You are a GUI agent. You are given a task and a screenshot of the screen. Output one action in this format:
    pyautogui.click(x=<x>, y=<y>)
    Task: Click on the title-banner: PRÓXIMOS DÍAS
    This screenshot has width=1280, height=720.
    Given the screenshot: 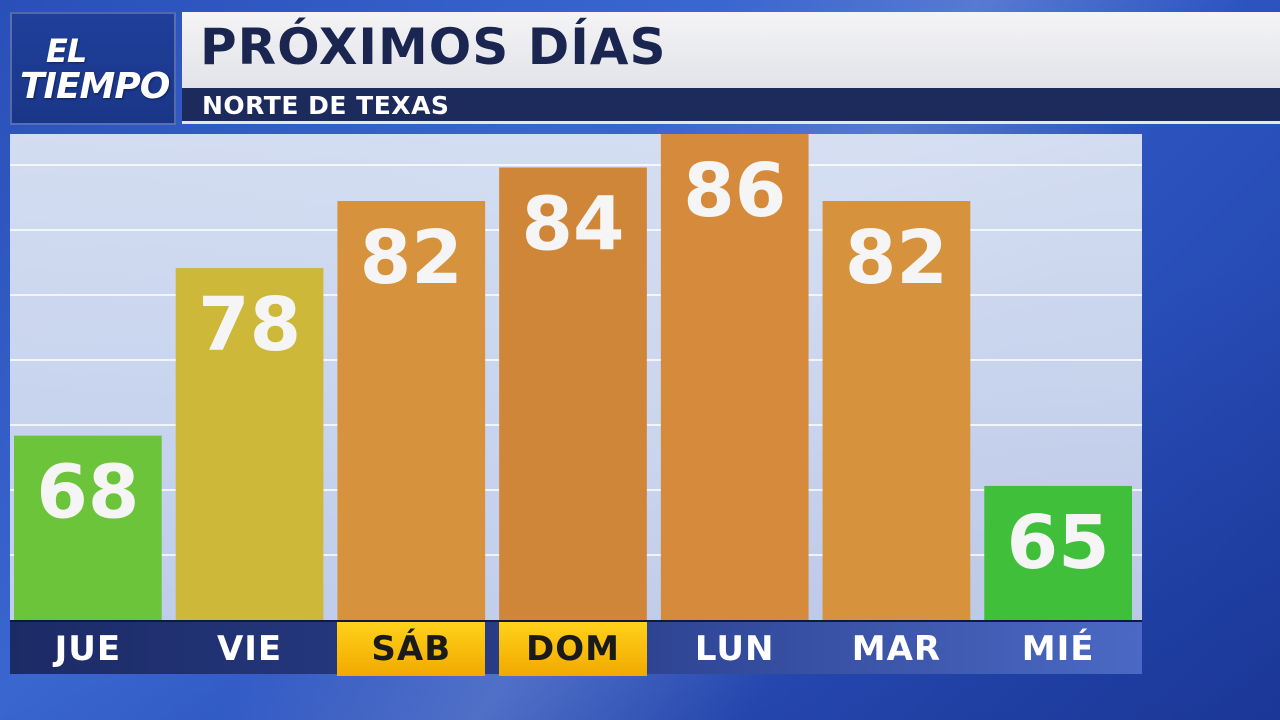 What is the action you would take?
    pyautogui.click(x=731, y=50)
    